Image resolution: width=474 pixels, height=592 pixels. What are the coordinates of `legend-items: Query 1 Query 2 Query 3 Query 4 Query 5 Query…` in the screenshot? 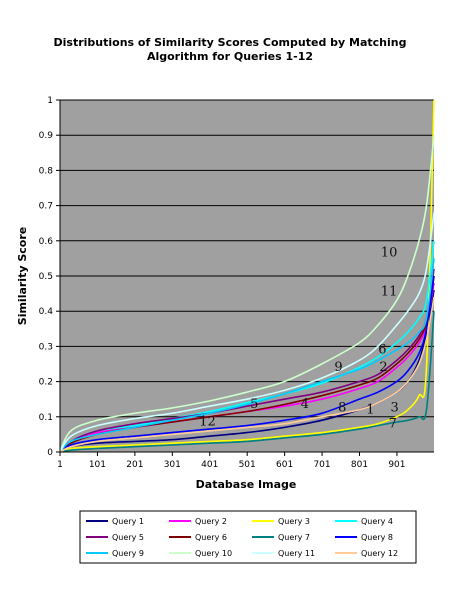 It's located at (242, 537).